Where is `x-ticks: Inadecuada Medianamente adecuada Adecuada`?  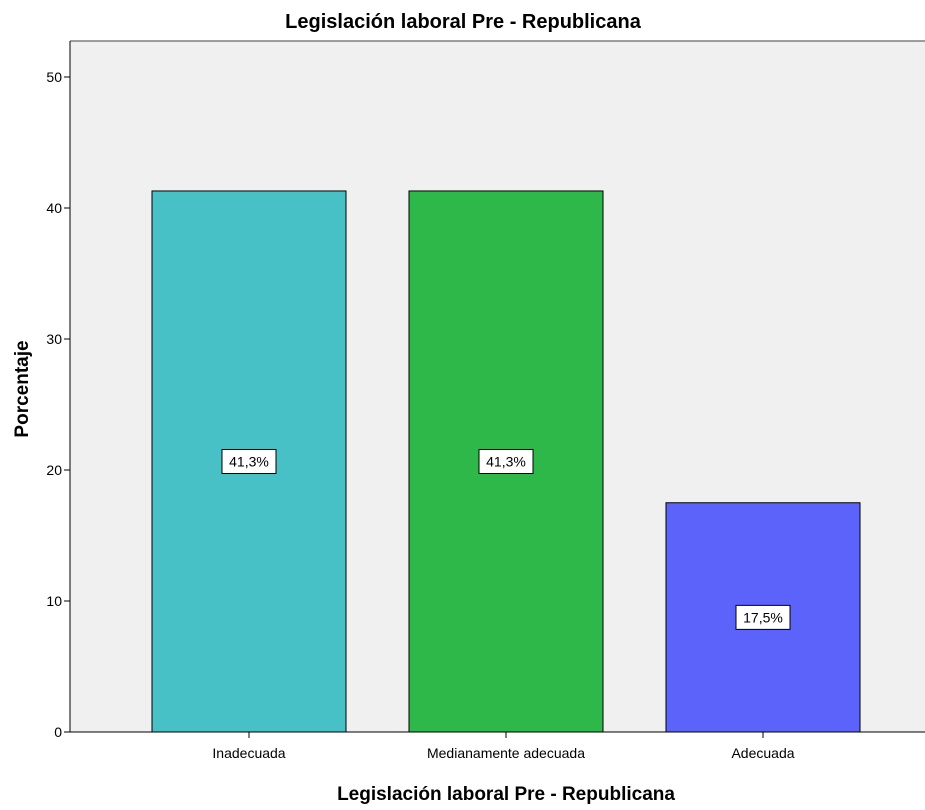 x-ticks: Inadecuada Medianamente adecuada Adecuada is located at coordinates (503, 746).